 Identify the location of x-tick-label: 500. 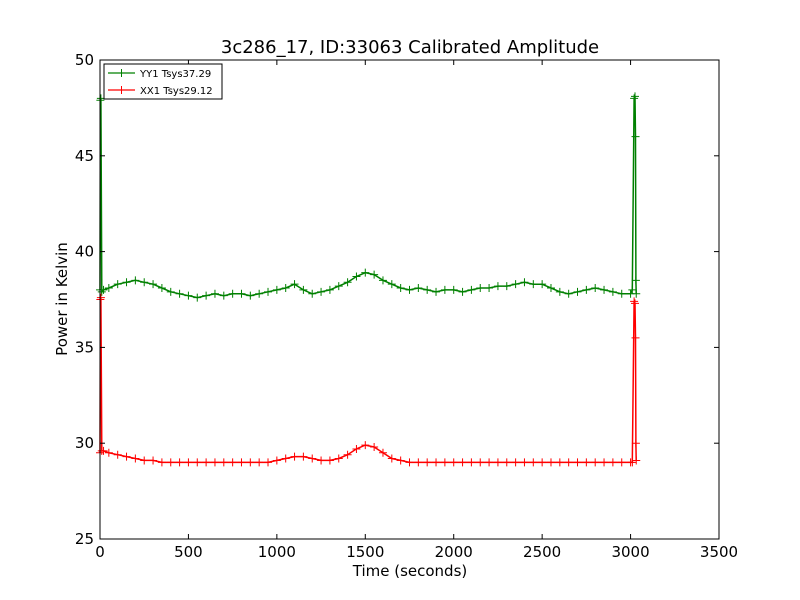
(188, 552).